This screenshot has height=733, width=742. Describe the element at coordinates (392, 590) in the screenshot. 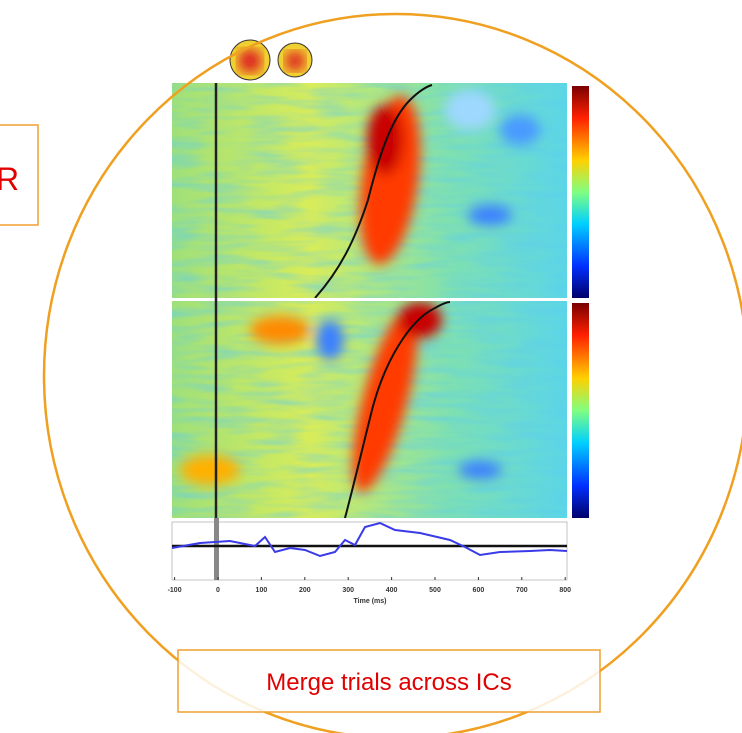

I see `x-tick-label: 400` at that location.